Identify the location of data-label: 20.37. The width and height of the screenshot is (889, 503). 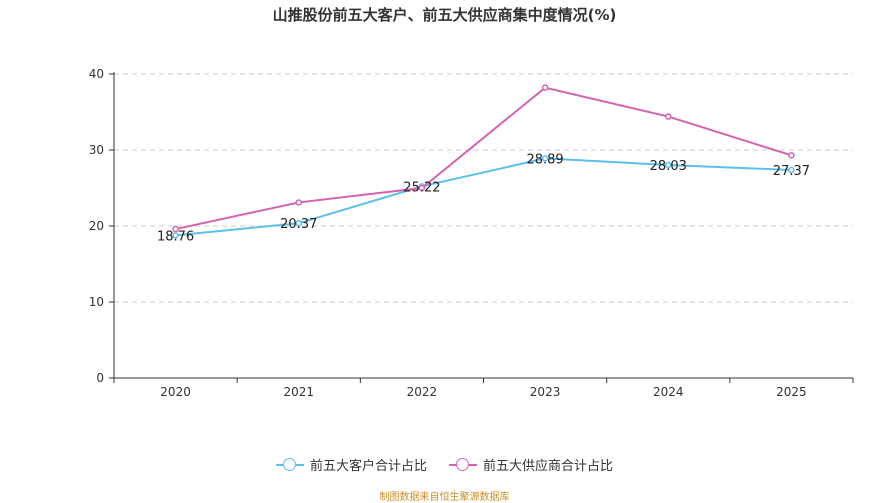
(298, 224).